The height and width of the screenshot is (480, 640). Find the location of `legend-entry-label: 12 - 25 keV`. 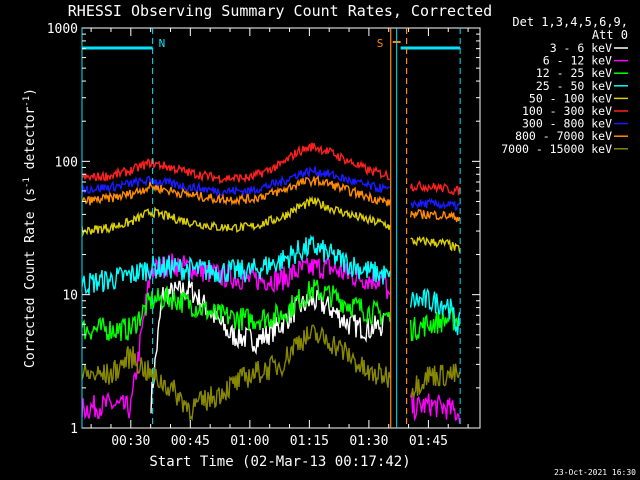

legend-entry-label: 12 - 25 keV is located at coordinates (574, 73).